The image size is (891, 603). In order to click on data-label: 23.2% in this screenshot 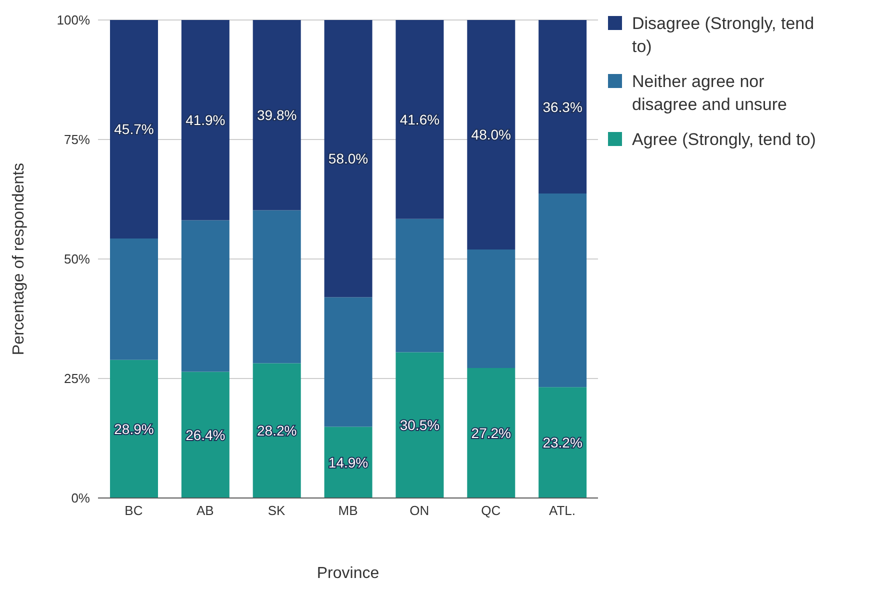, I will do `click(562, 442)`.